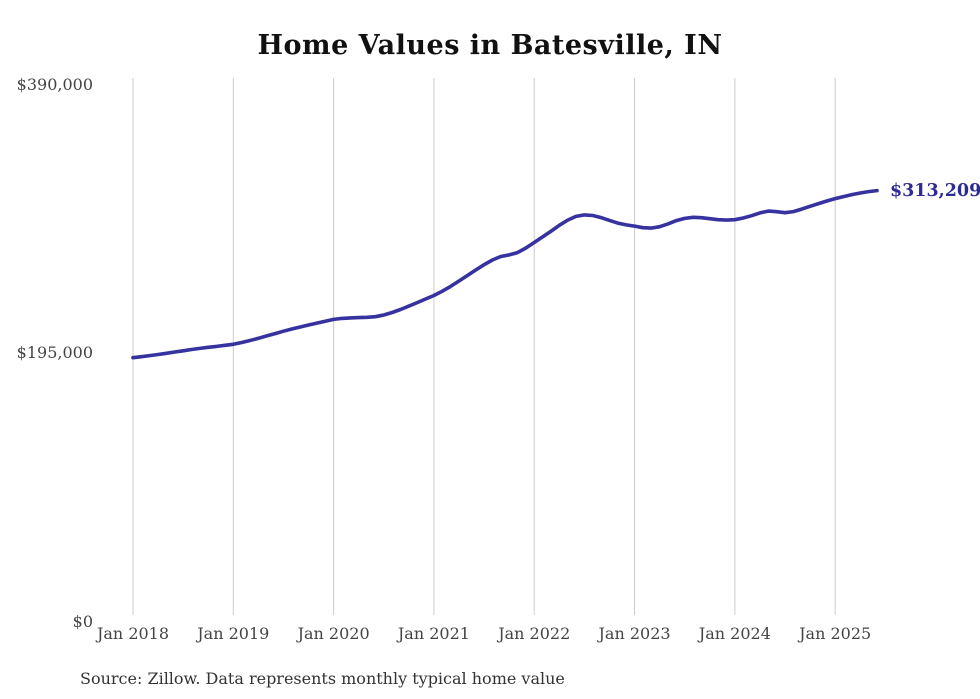 This screenshot has width=980, height=699. I want to click on y-axis-tick-label: $195,000, so click(54, 353).